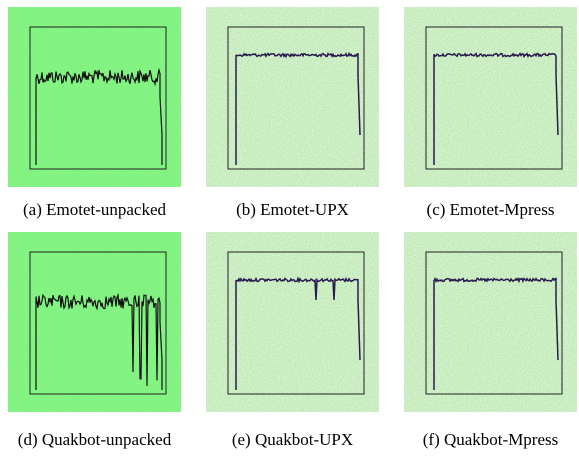  Describe the element at coordinates (95, 439) in the screenshot. I see `caption: (d) Quakbot-unpacked` at that location.